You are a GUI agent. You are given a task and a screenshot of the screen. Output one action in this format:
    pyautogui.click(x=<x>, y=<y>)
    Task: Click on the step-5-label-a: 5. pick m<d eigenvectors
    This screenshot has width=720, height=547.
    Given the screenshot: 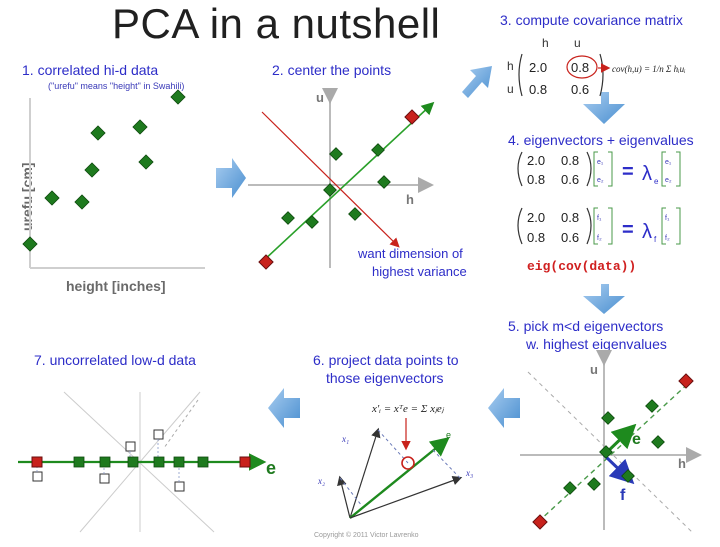 What is the action you would take?
    pyautogui.click(x=586, y=326)
    